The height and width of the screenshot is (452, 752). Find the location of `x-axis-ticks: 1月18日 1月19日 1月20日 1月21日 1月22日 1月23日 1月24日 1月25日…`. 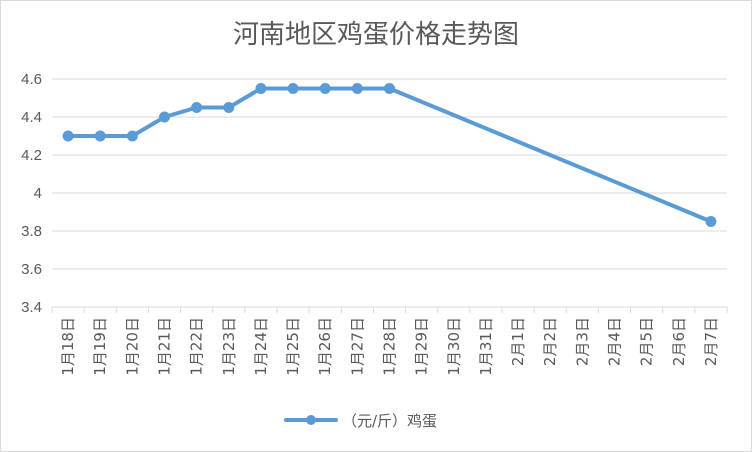

x-axis-ticks: 1月18日 1月19日 1月20日 1月21日 1月22日 1月23日 1月24日 1月25日… is located at coordinates (389, 341).